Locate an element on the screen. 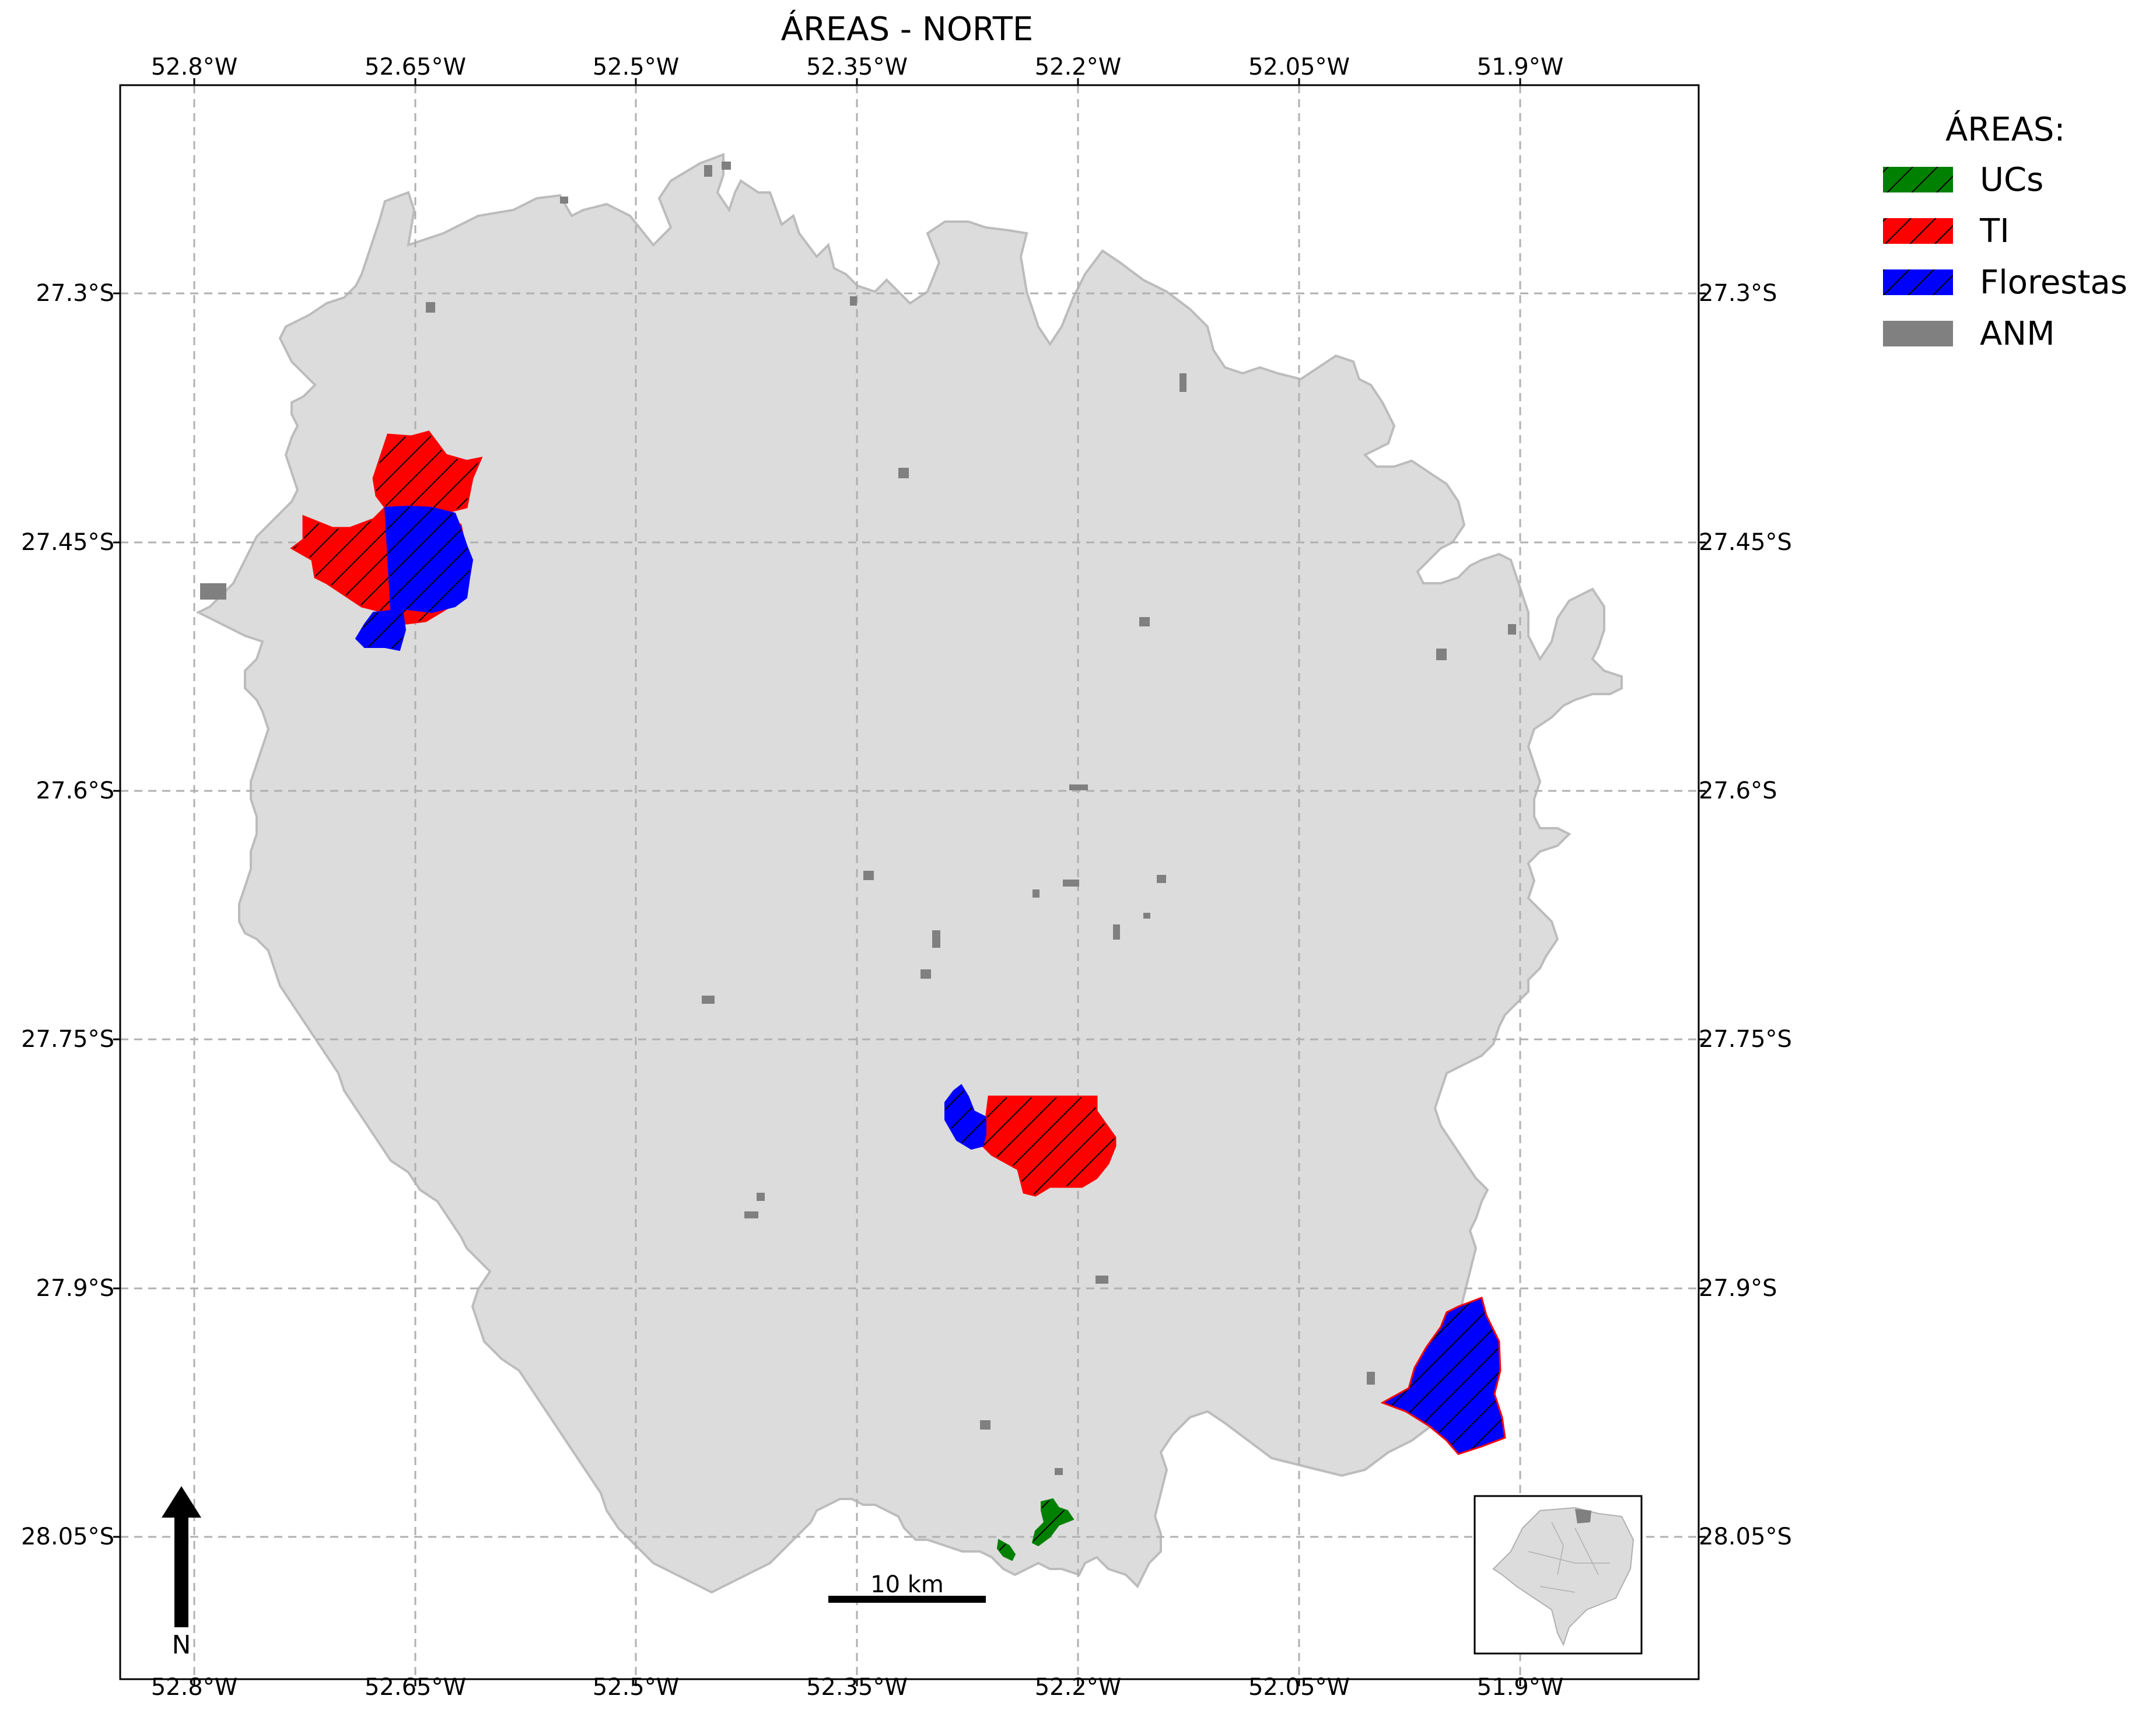  lon-tick-top: 52.05°W is located at coordinates (1299, 67).